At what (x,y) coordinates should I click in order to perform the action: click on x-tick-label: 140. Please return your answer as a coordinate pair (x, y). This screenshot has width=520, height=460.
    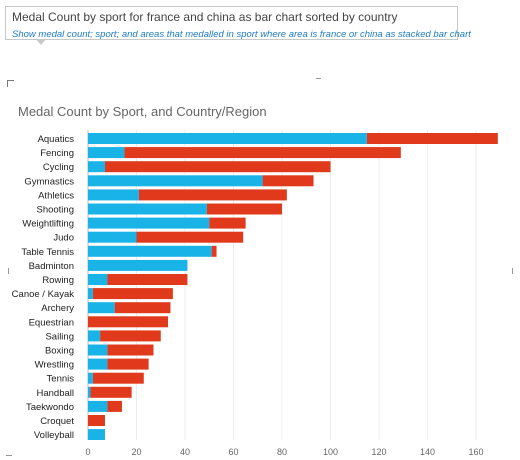
    Looking at the image, I should click on (427, 452).